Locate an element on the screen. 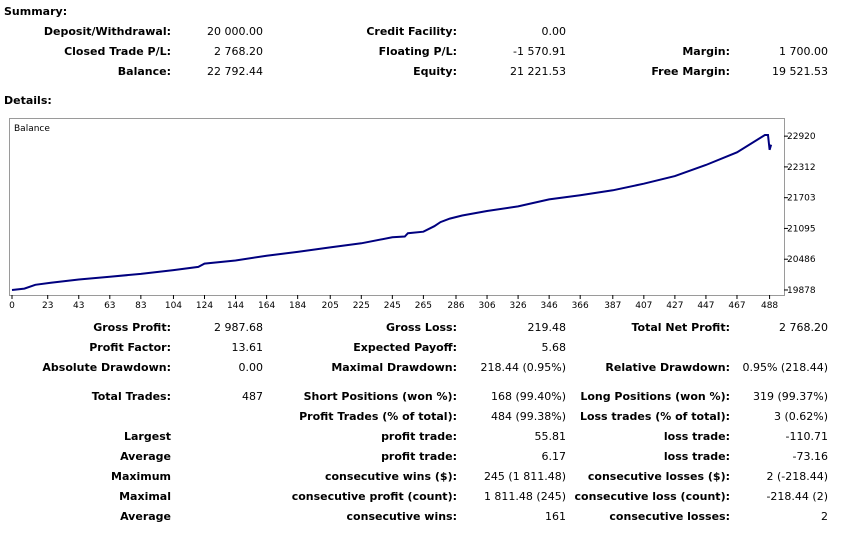  details-label: Loss trades (% of total): is located at coordinates (654, 416).